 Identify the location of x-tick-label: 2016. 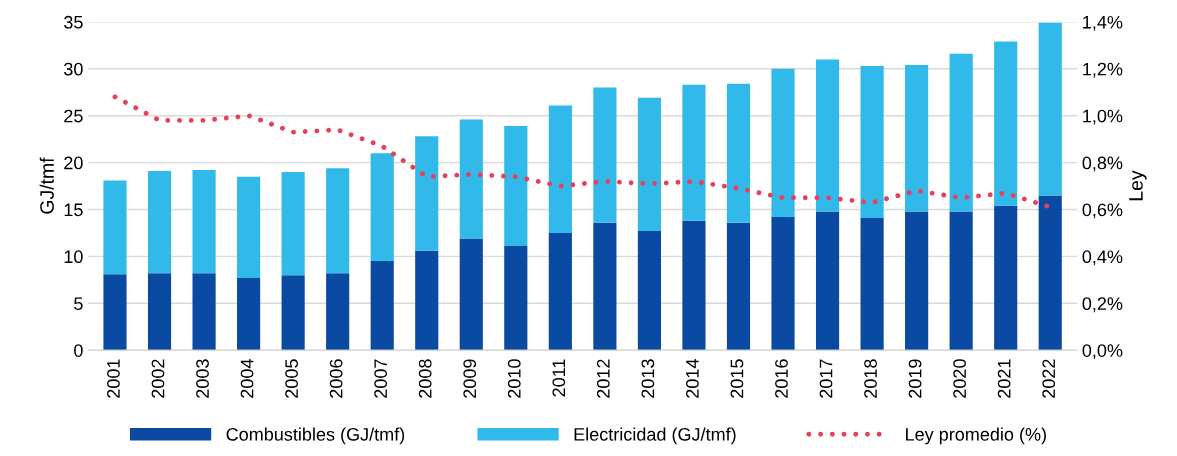
(781, 378).